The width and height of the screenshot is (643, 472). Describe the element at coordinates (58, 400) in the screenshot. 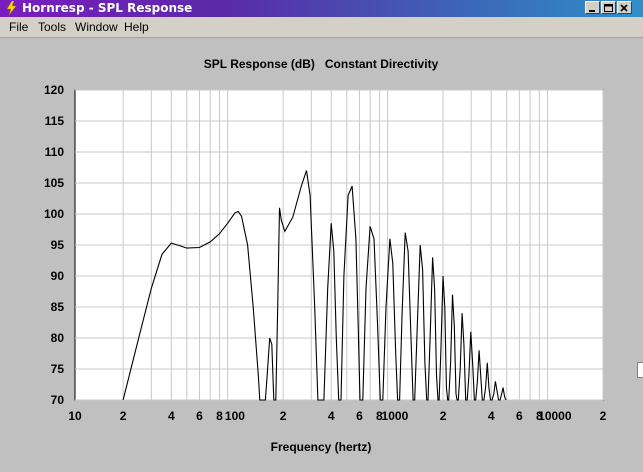

I see `y-tick-label: 70` at that location.